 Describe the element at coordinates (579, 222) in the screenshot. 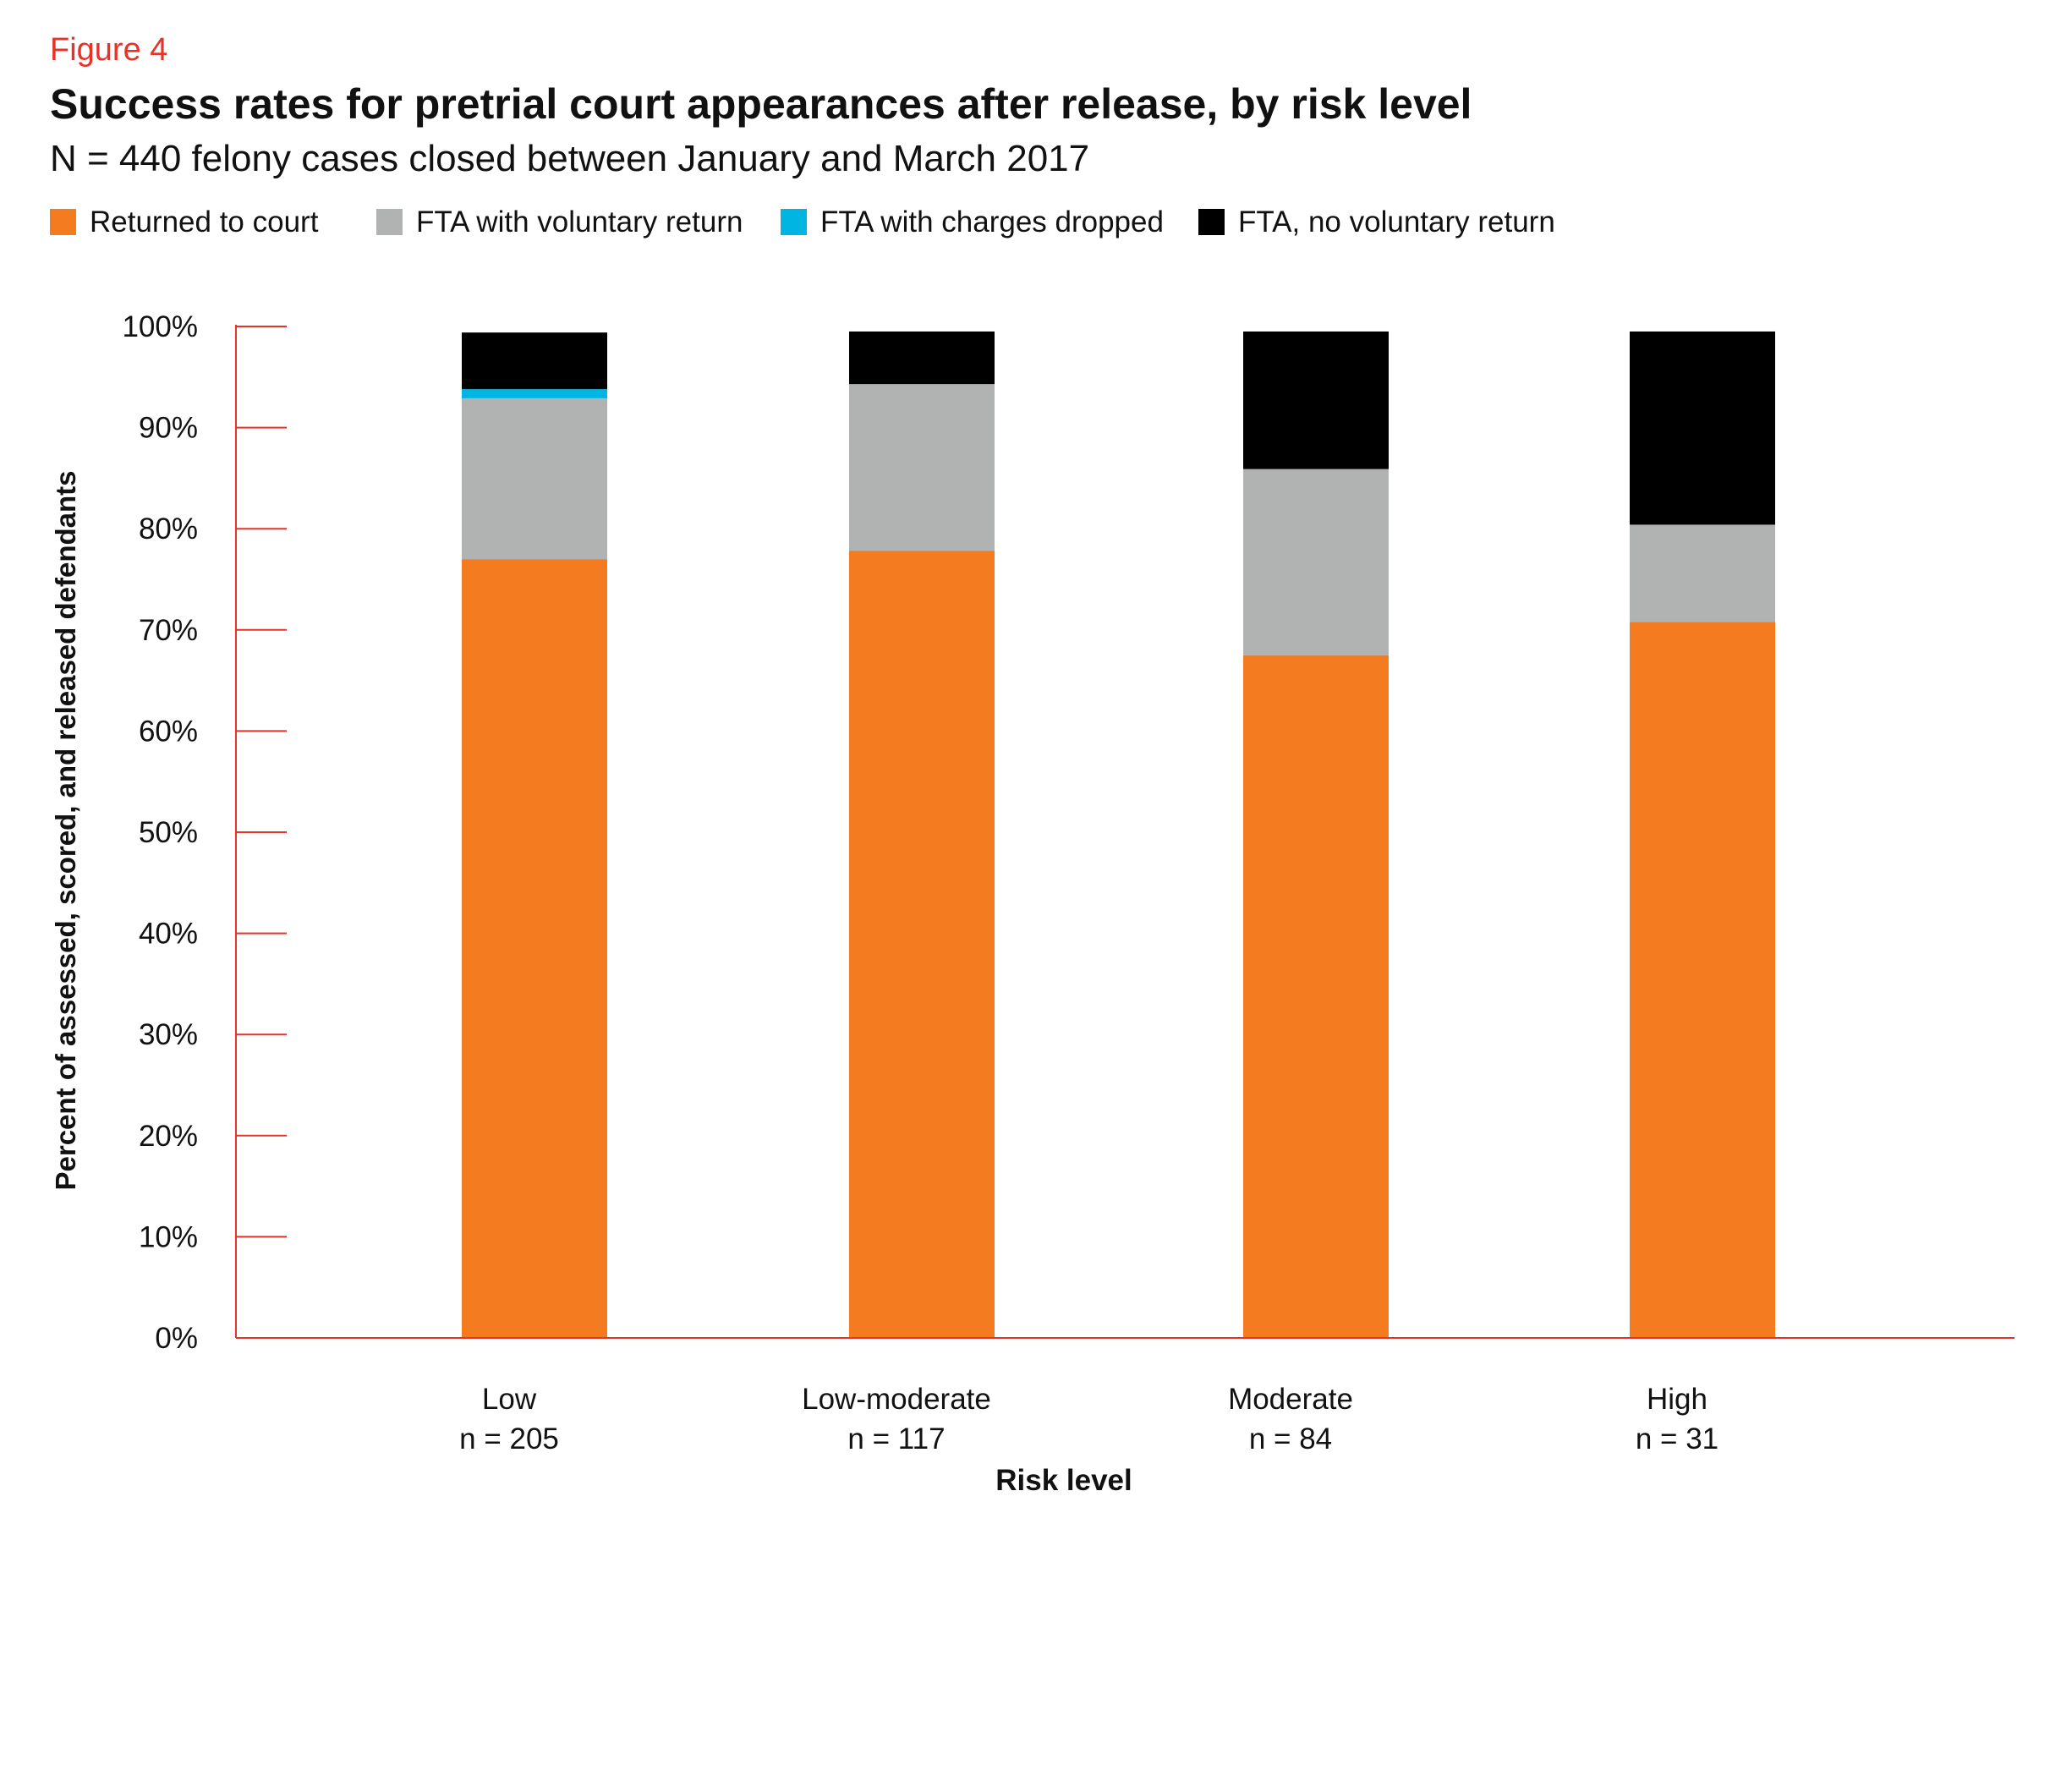

I see `legend-label-fta-voluntary-return: FTA with voluntary return` at that location.